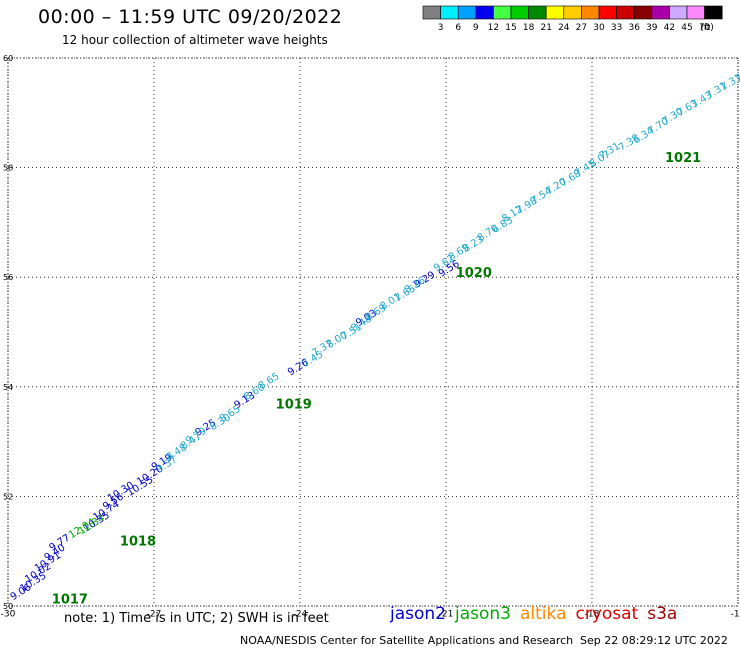 This screenshot has width=740, height=650. I want to click on track-time-marker: 1021, so click(683, 158).